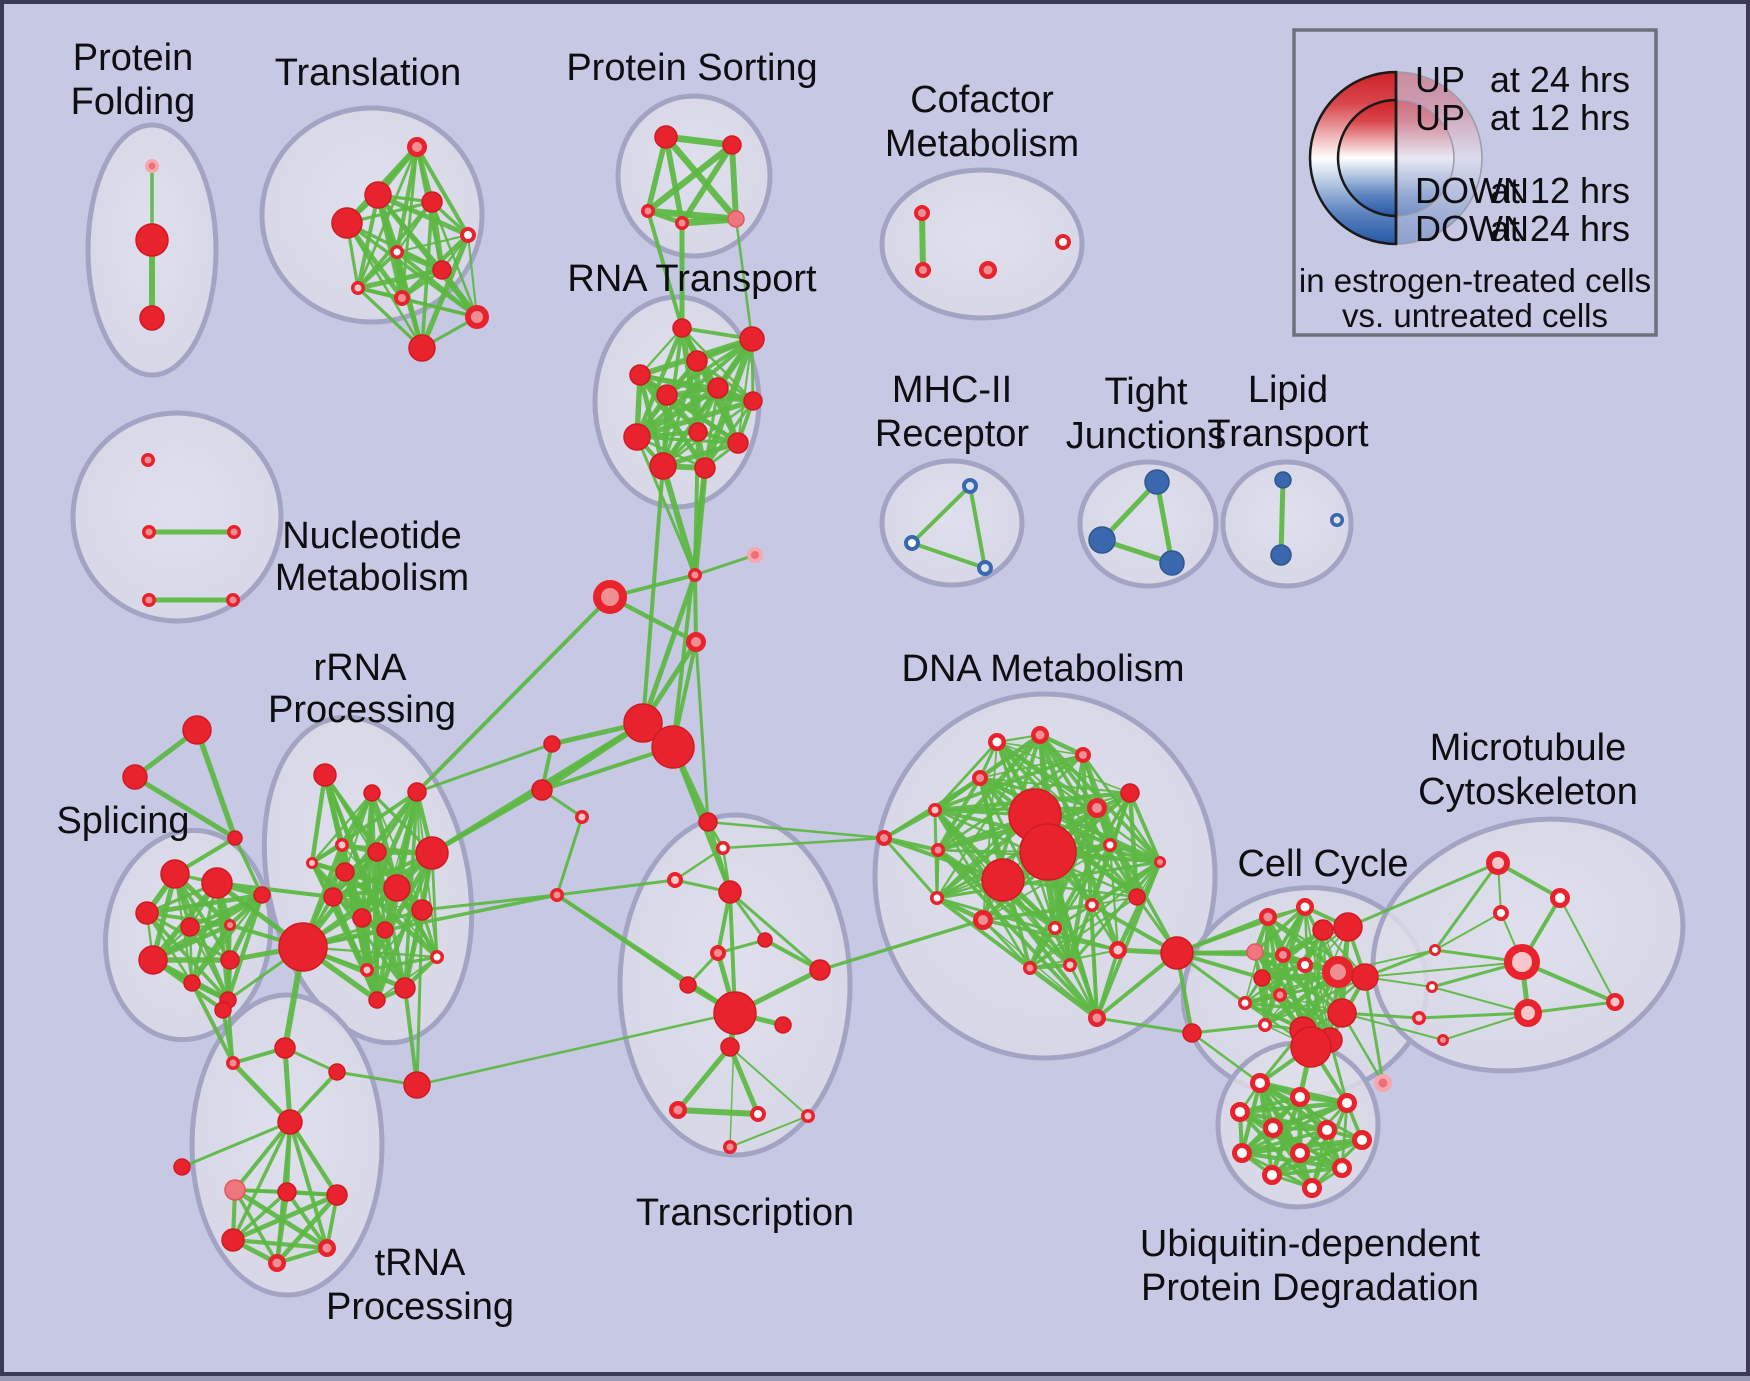 This screenshot has height=1381, width=1750. Describe the element at coordinates (133, 102) in the screenshot. I see `cluster-label: Folding` at that location.